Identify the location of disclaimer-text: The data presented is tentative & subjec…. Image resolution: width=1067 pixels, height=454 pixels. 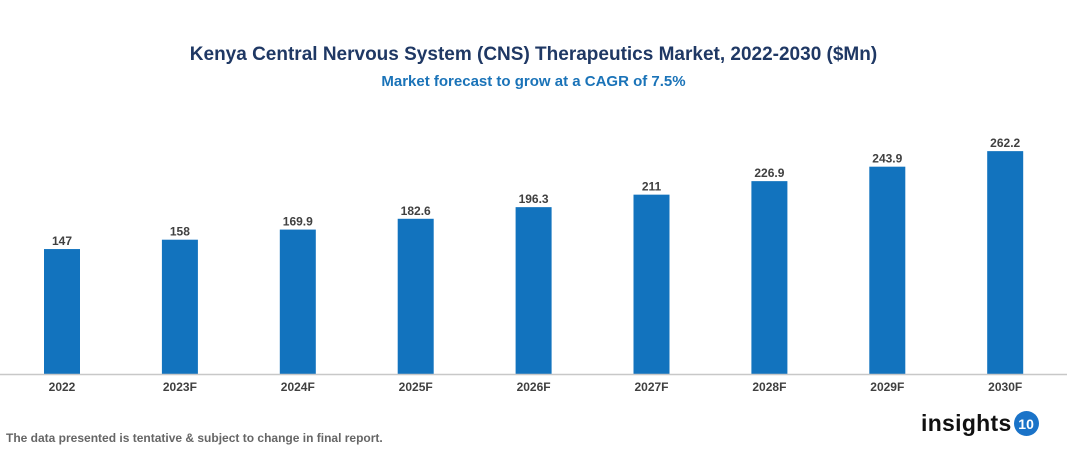
(194, 438).